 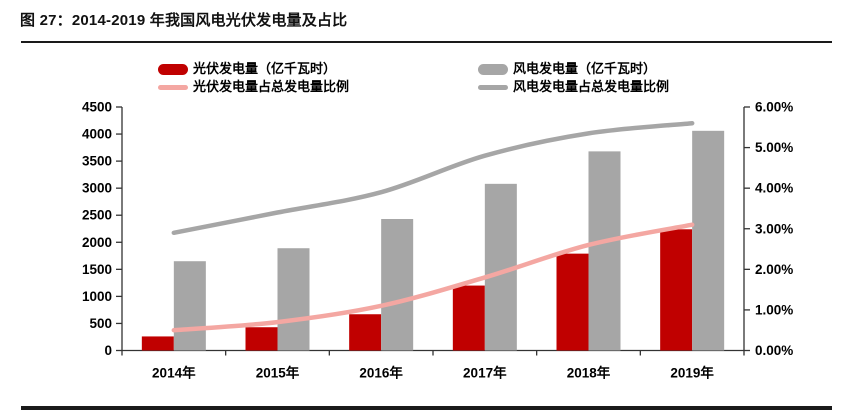 What do you see at coordinates (102, 229) in the screenshot?
I see `left-axis-labels: 0 500 1000 1500 2000 2500 3000 3500 4000 4500` at bounding box center [102, 229].